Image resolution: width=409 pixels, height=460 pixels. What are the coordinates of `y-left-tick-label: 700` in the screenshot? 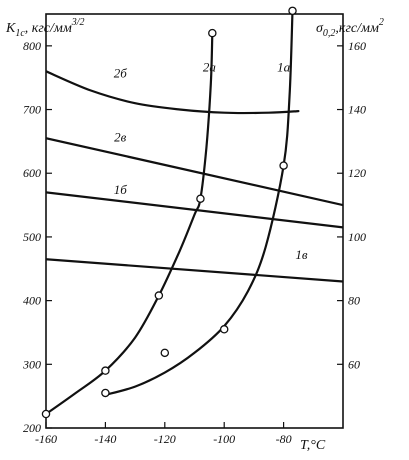 It's located at (32, 110).